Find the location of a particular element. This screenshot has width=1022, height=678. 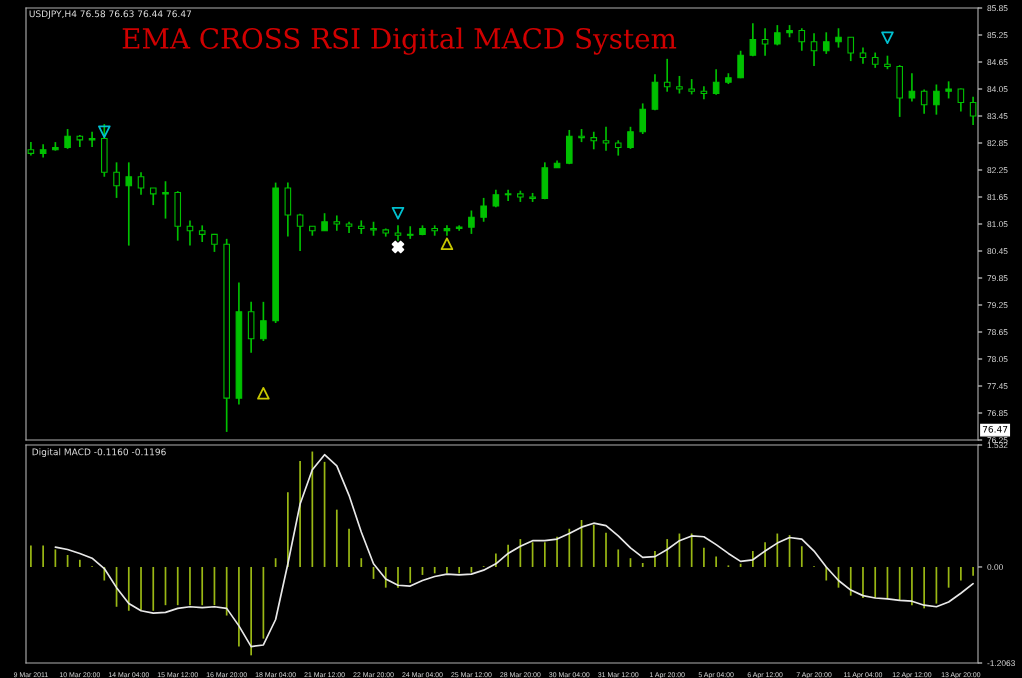

y-tick-label: -1.2063 is located at coordinates (1001, 663).